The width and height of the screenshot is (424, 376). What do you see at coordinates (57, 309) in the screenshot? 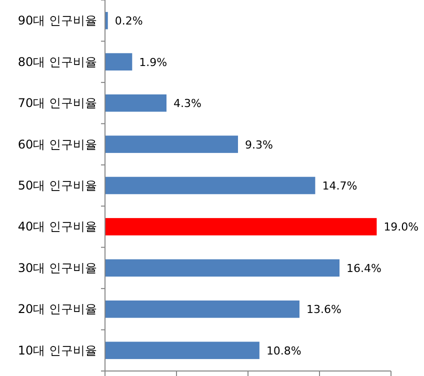
I see `y-tick-label: 20대 인구비율` at bounding box center [57, 309].